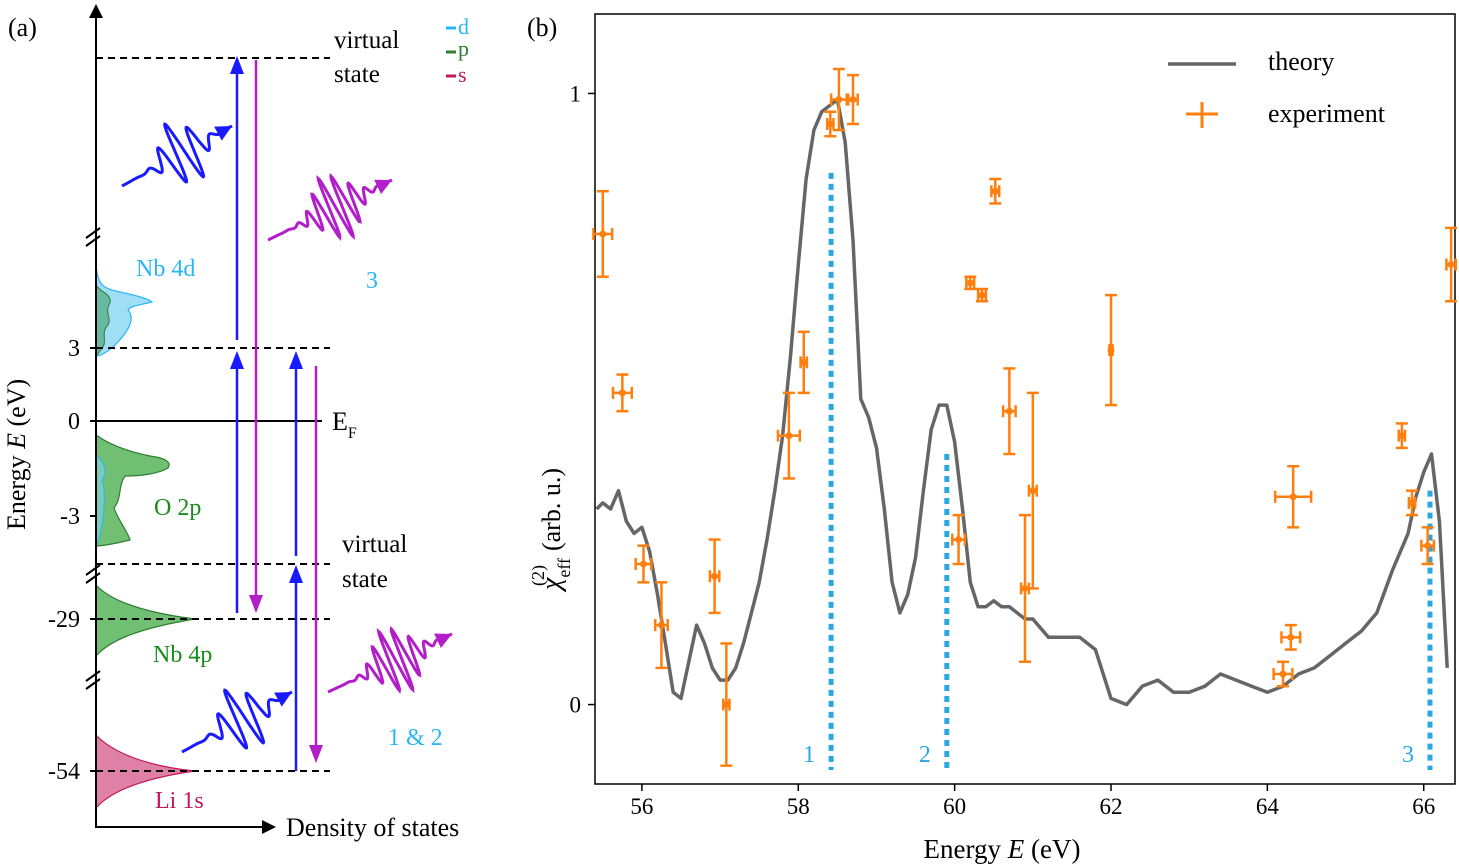 This screenshot has height=864, width=1459. Describe the element at coordinates (366, 40) in the screenshot. I see `virtual-state-top-label-1: virtual` at that location.